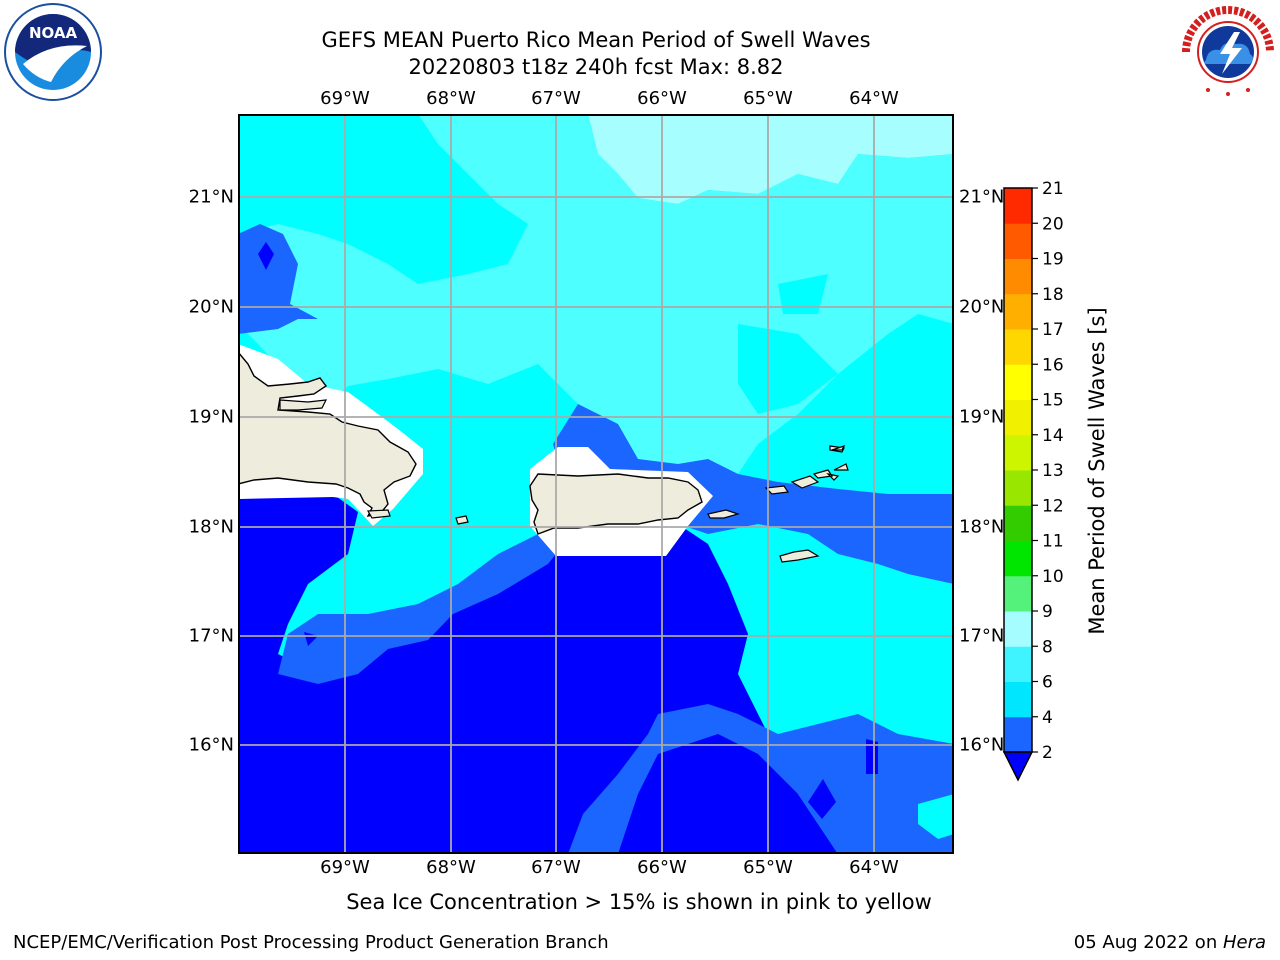 The width and height of the screenshot is (1280, 960). Describe the element at coordinates (761, 779) in the screenshot. I see `field-blue-southeast` at that location.